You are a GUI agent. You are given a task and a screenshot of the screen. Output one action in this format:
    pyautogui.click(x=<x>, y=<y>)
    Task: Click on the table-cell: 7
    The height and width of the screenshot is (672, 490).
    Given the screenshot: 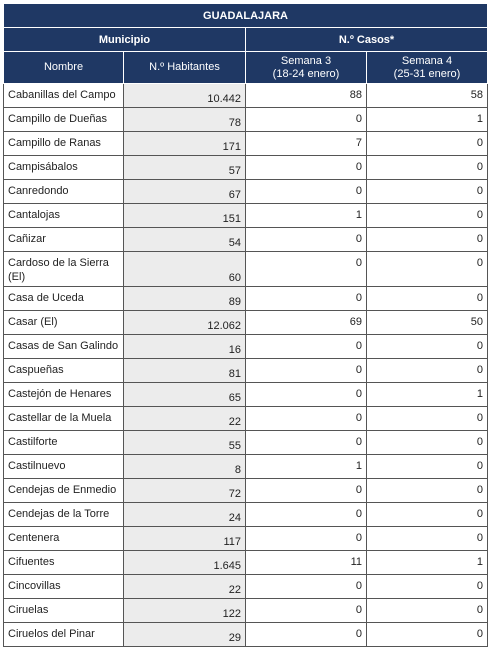 What is the action you would take?
    pyautogui.click(x=306, y=143)
    